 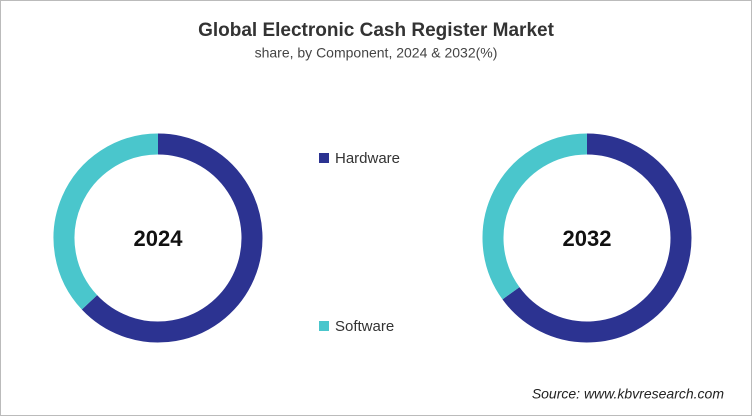 I want to click on donut-label: 2032, so click(x=587, y=238).